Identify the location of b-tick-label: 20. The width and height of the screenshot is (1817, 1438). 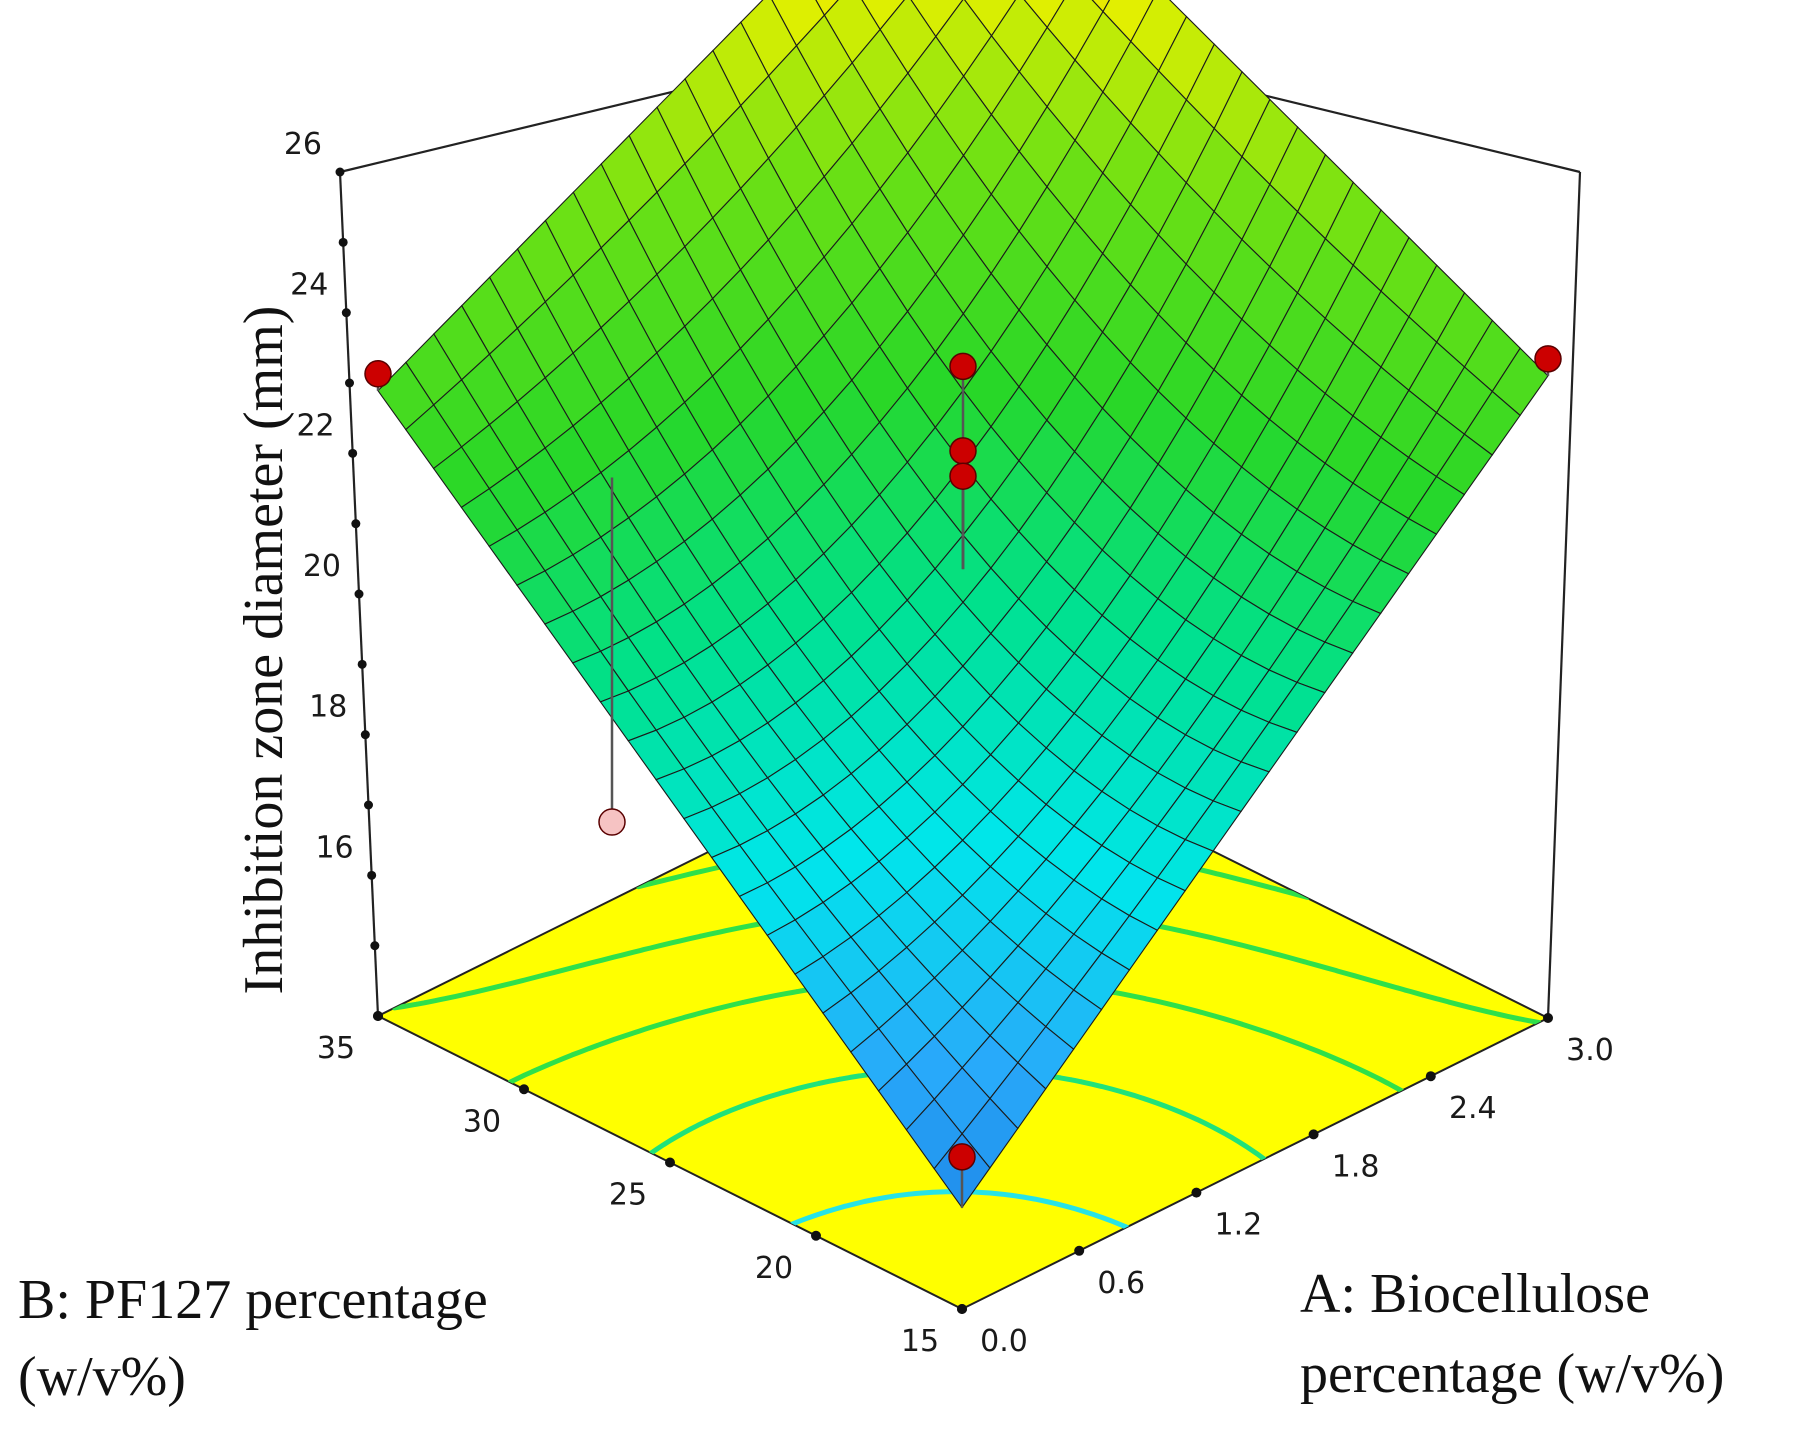
(774, 1268).